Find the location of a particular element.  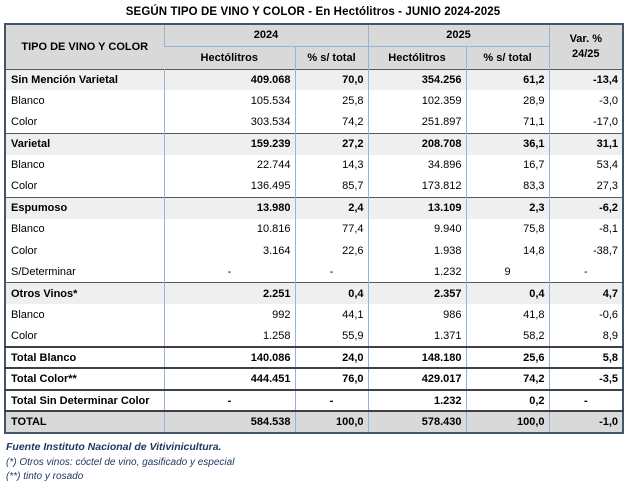

cell-value: 208.708 is located at coordinates (417, 144).